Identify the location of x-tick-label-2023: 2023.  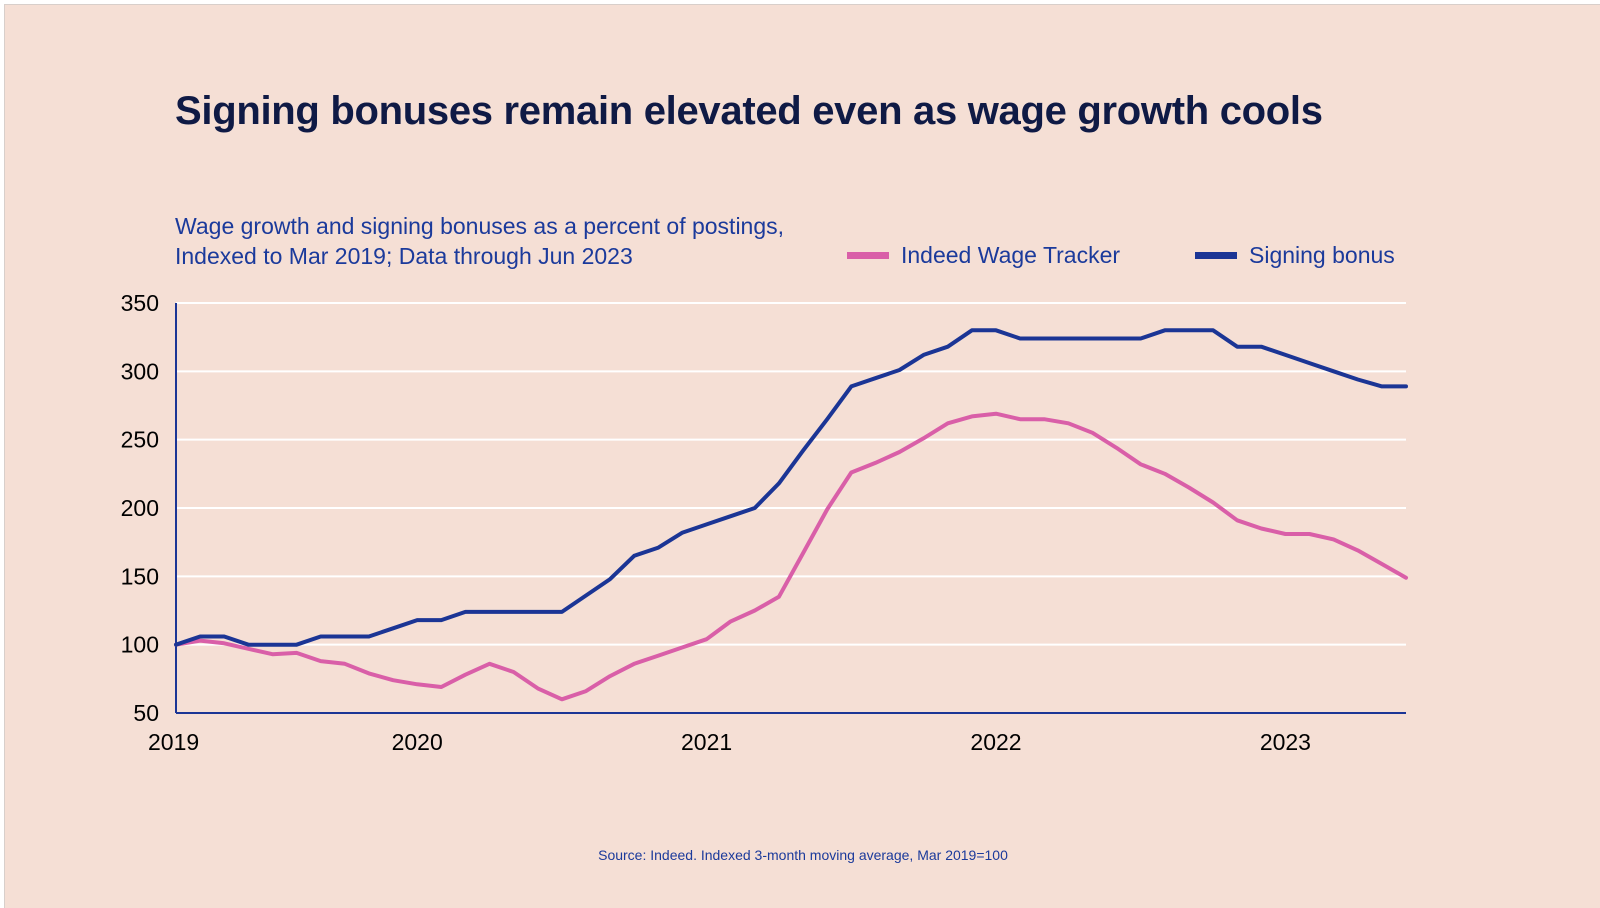
(1285, 742).